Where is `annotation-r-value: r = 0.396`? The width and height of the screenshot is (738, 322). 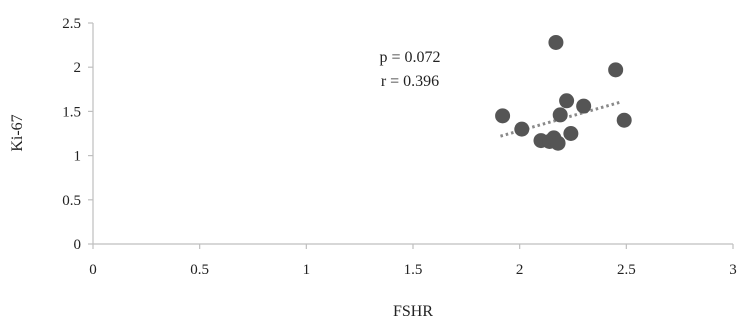 annotation-r-value: r = 0.396 is located at coordinates (410, 81).